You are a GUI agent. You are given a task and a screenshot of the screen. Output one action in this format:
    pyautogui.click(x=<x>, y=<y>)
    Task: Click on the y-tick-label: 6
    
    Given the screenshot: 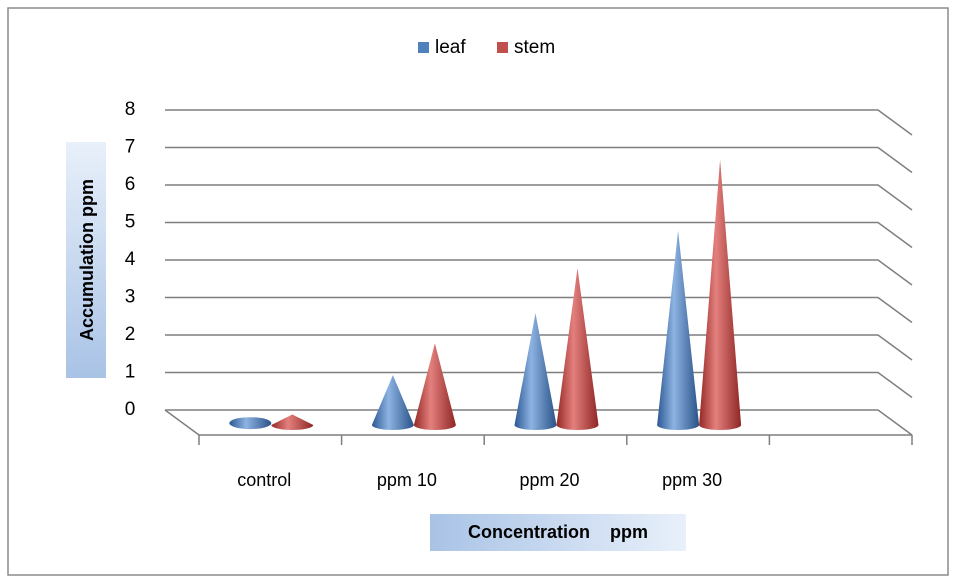 What is the action you would take?
    pyautogui.click(x=130, y=184)
    